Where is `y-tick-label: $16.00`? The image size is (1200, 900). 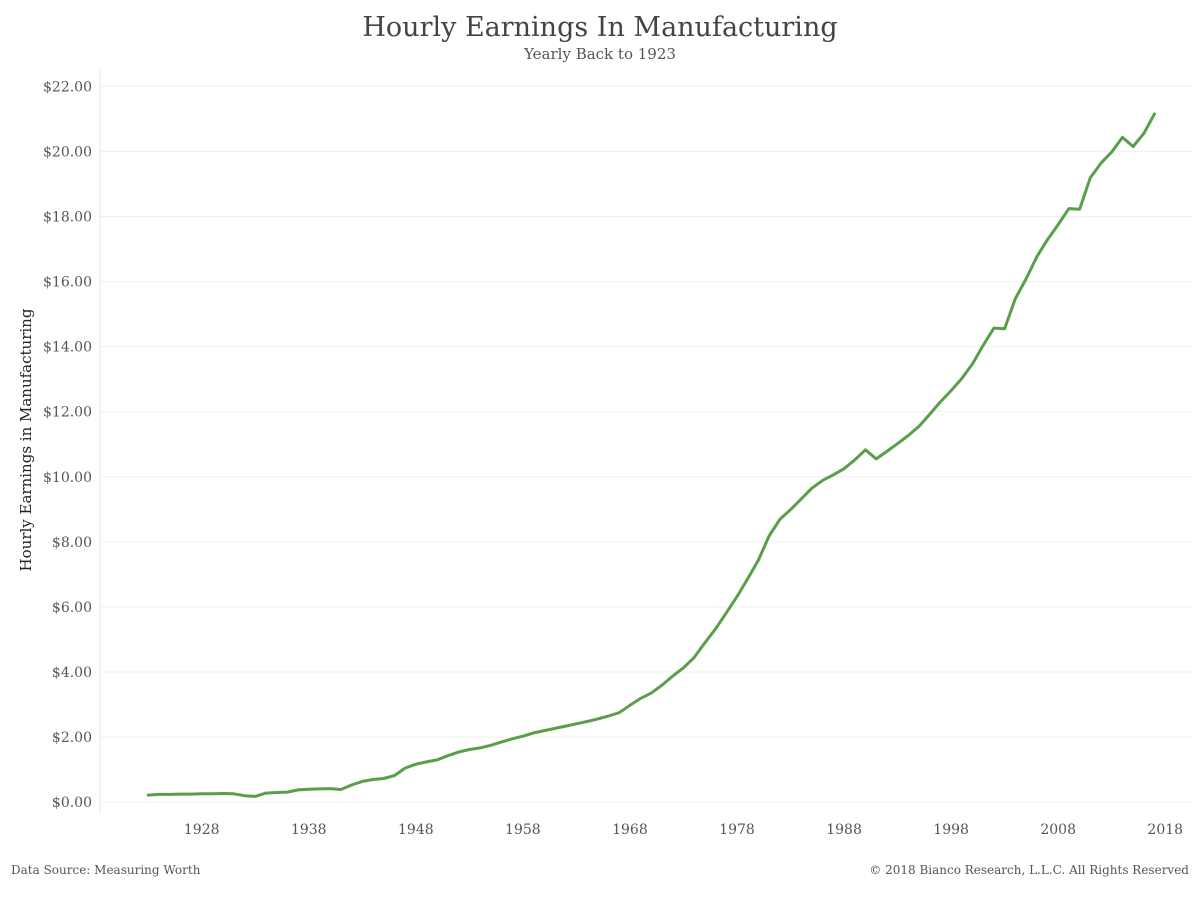
y-tick-label: $16.00 is located at coordinates (67, 283).